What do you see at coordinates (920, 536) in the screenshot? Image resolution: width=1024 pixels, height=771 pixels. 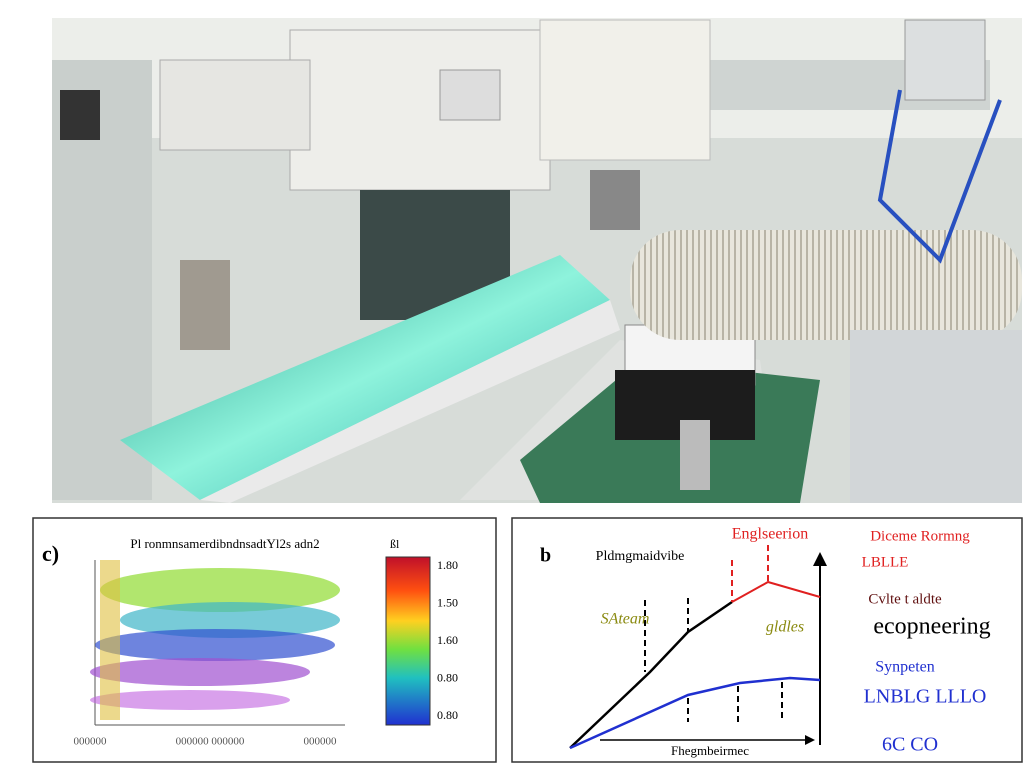 I see `annotation: Diceme Rormng` at bounding box center [920, 536].